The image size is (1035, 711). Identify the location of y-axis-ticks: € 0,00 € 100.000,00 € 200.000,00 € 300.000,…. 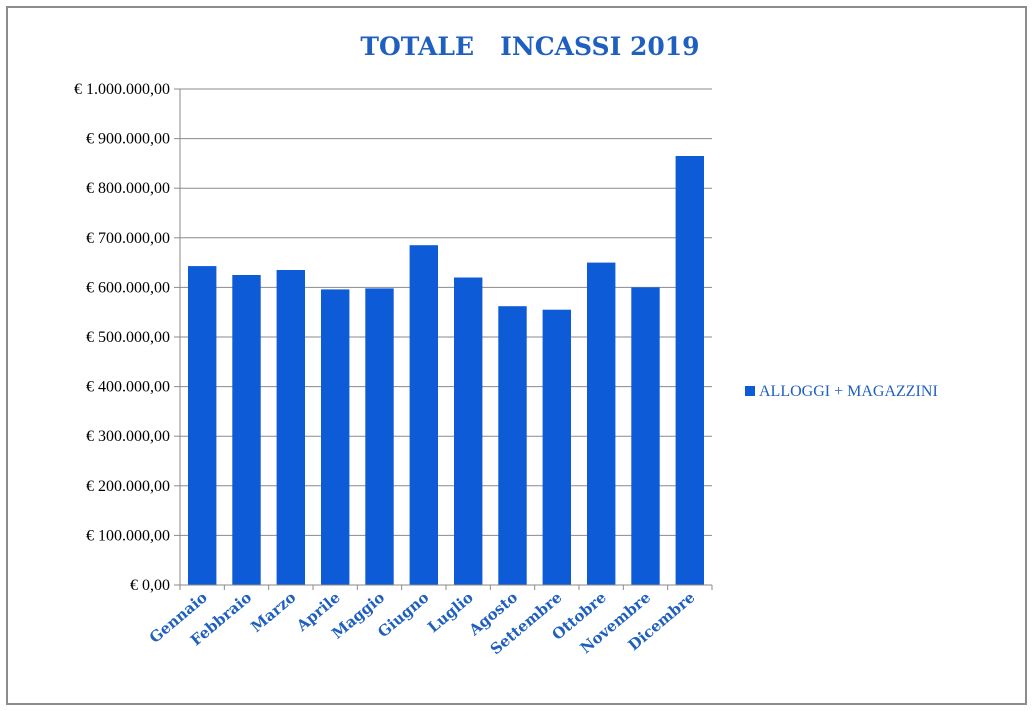
(122, 337).